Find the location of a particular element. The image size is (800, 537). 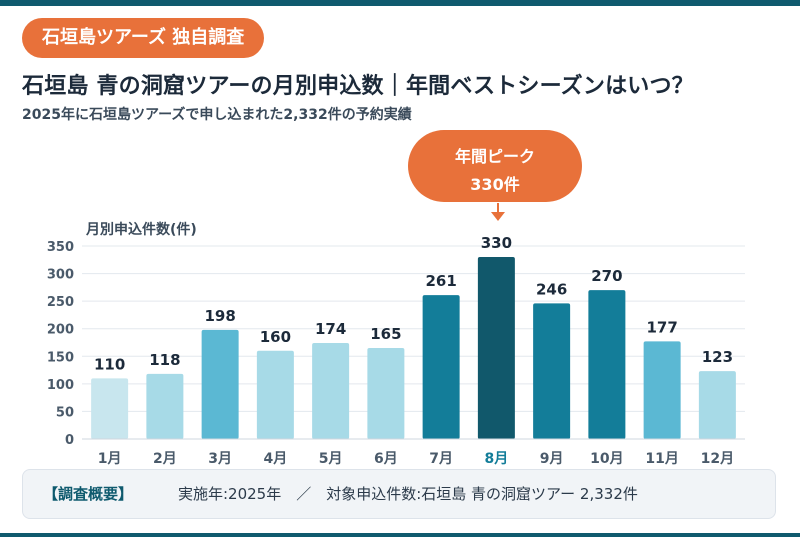

bar-value-label: 110 is located at coordinates (109, 364).